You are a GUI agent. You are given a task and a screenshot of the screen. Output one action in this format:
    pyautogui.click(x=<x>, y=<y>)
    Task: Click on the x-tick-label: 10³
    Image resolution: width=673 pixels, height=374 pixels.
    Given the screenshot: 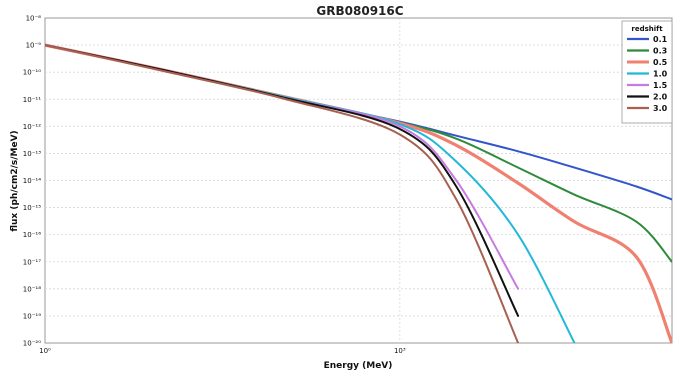 What is the action you would take?
    pyautogui.click(x=400, y=351)
    